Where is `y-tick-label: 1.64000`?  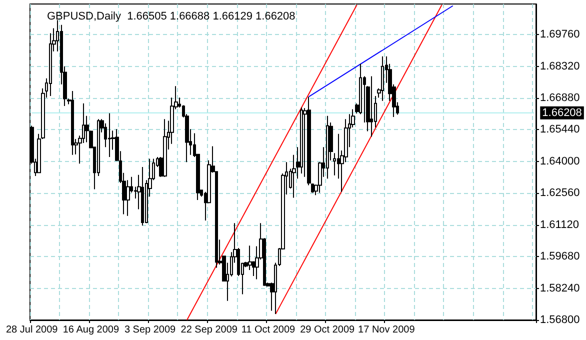 y-tick-label: 1.64000 is located at coordinates (560, 161).